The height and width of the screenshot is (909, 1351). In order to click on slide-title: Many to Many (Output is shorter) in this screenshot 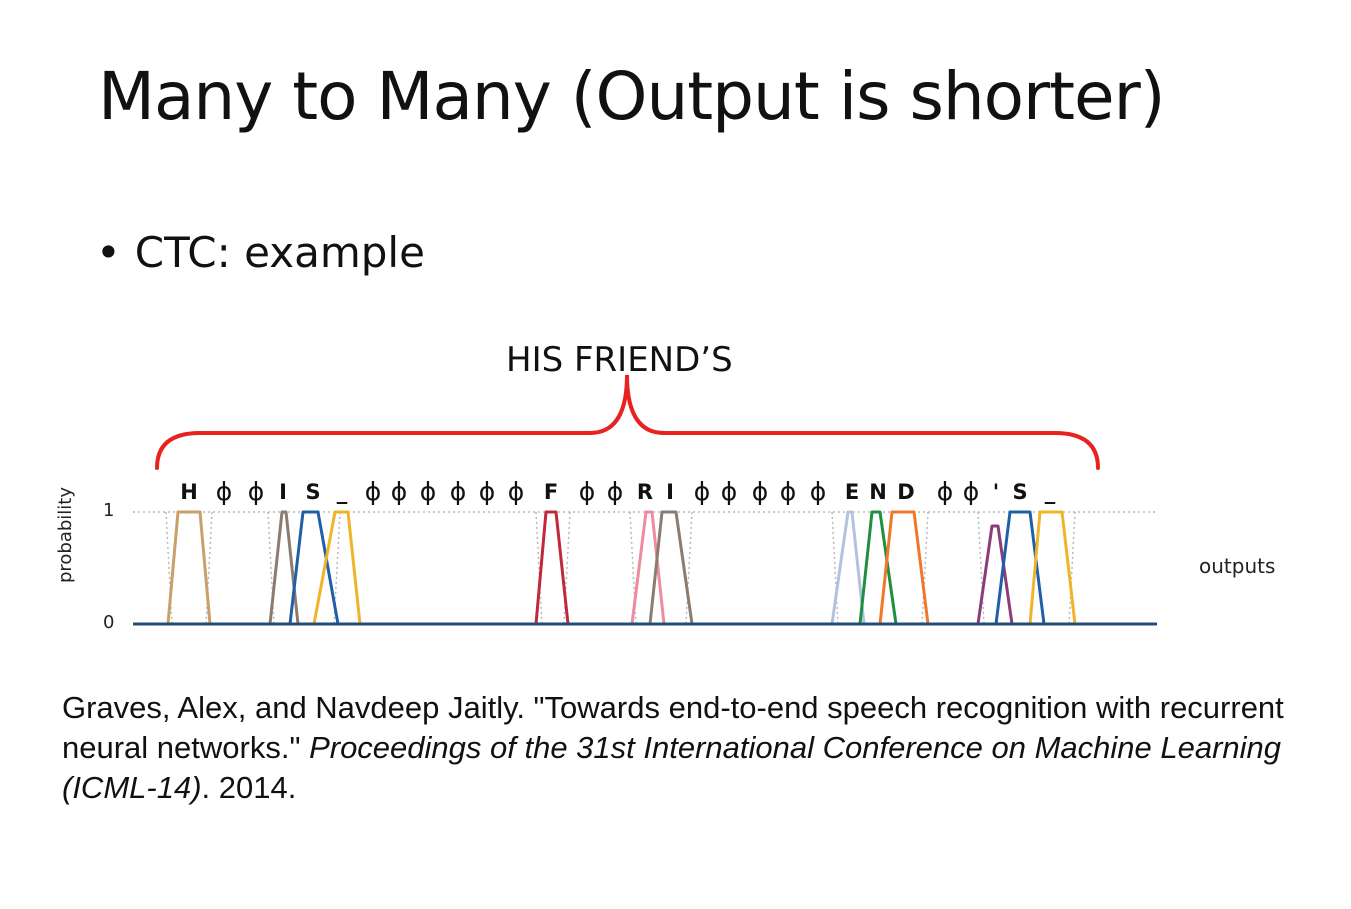, I will do `click(632, 96)`.